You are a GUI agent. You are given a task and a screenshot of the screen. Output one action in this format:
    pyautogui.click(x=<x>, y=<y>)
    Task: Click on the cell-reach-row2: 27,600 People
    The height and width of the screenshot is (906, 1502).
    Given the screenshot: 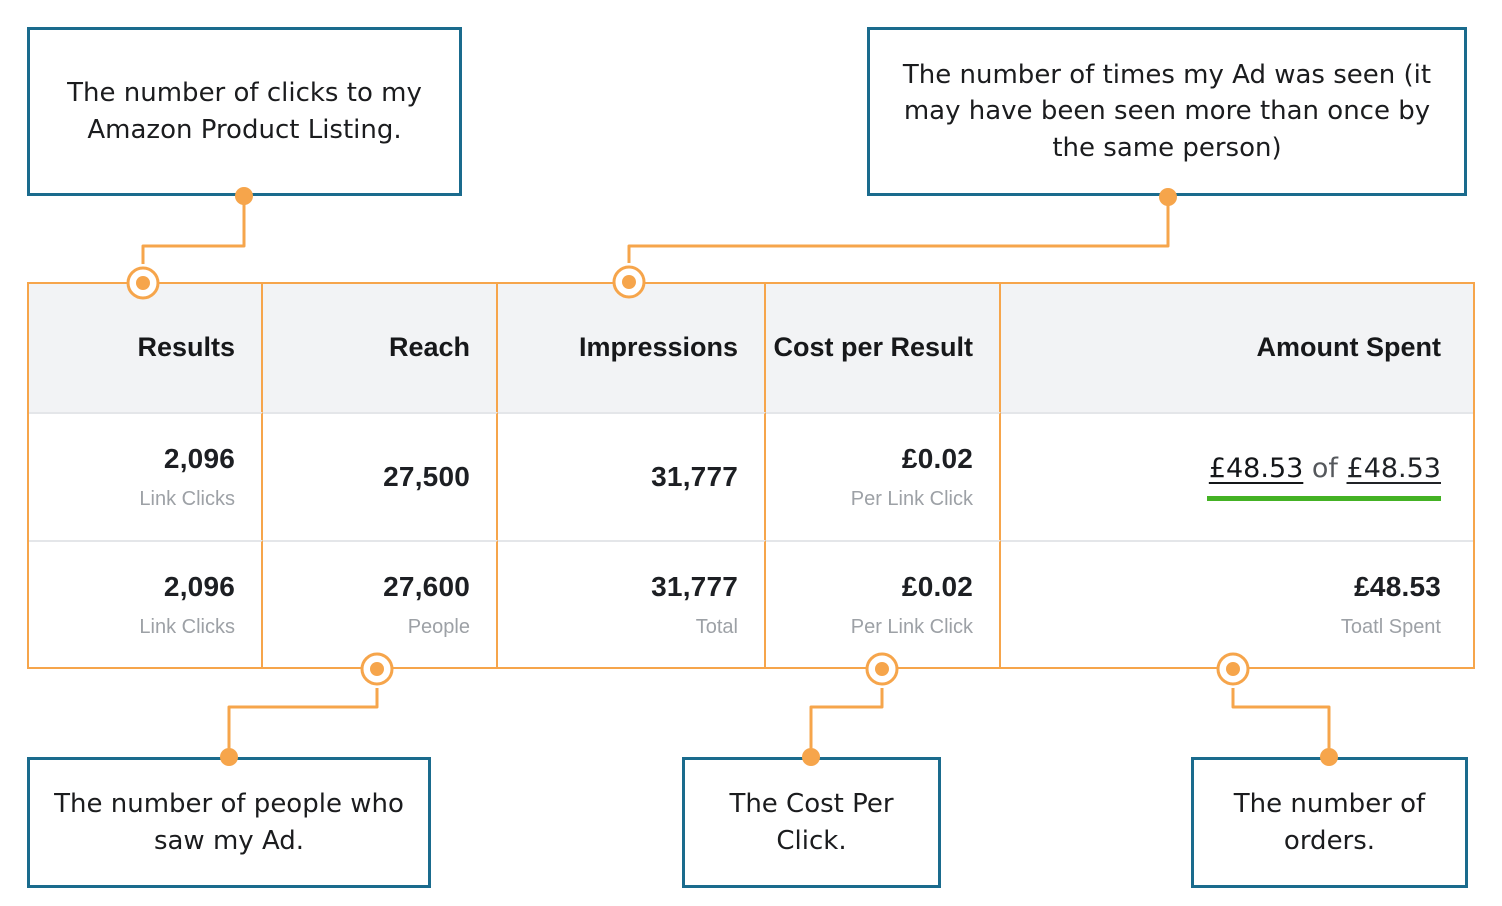 What is the action you would take?
    pyautogui.click(x=380, y=603)
    